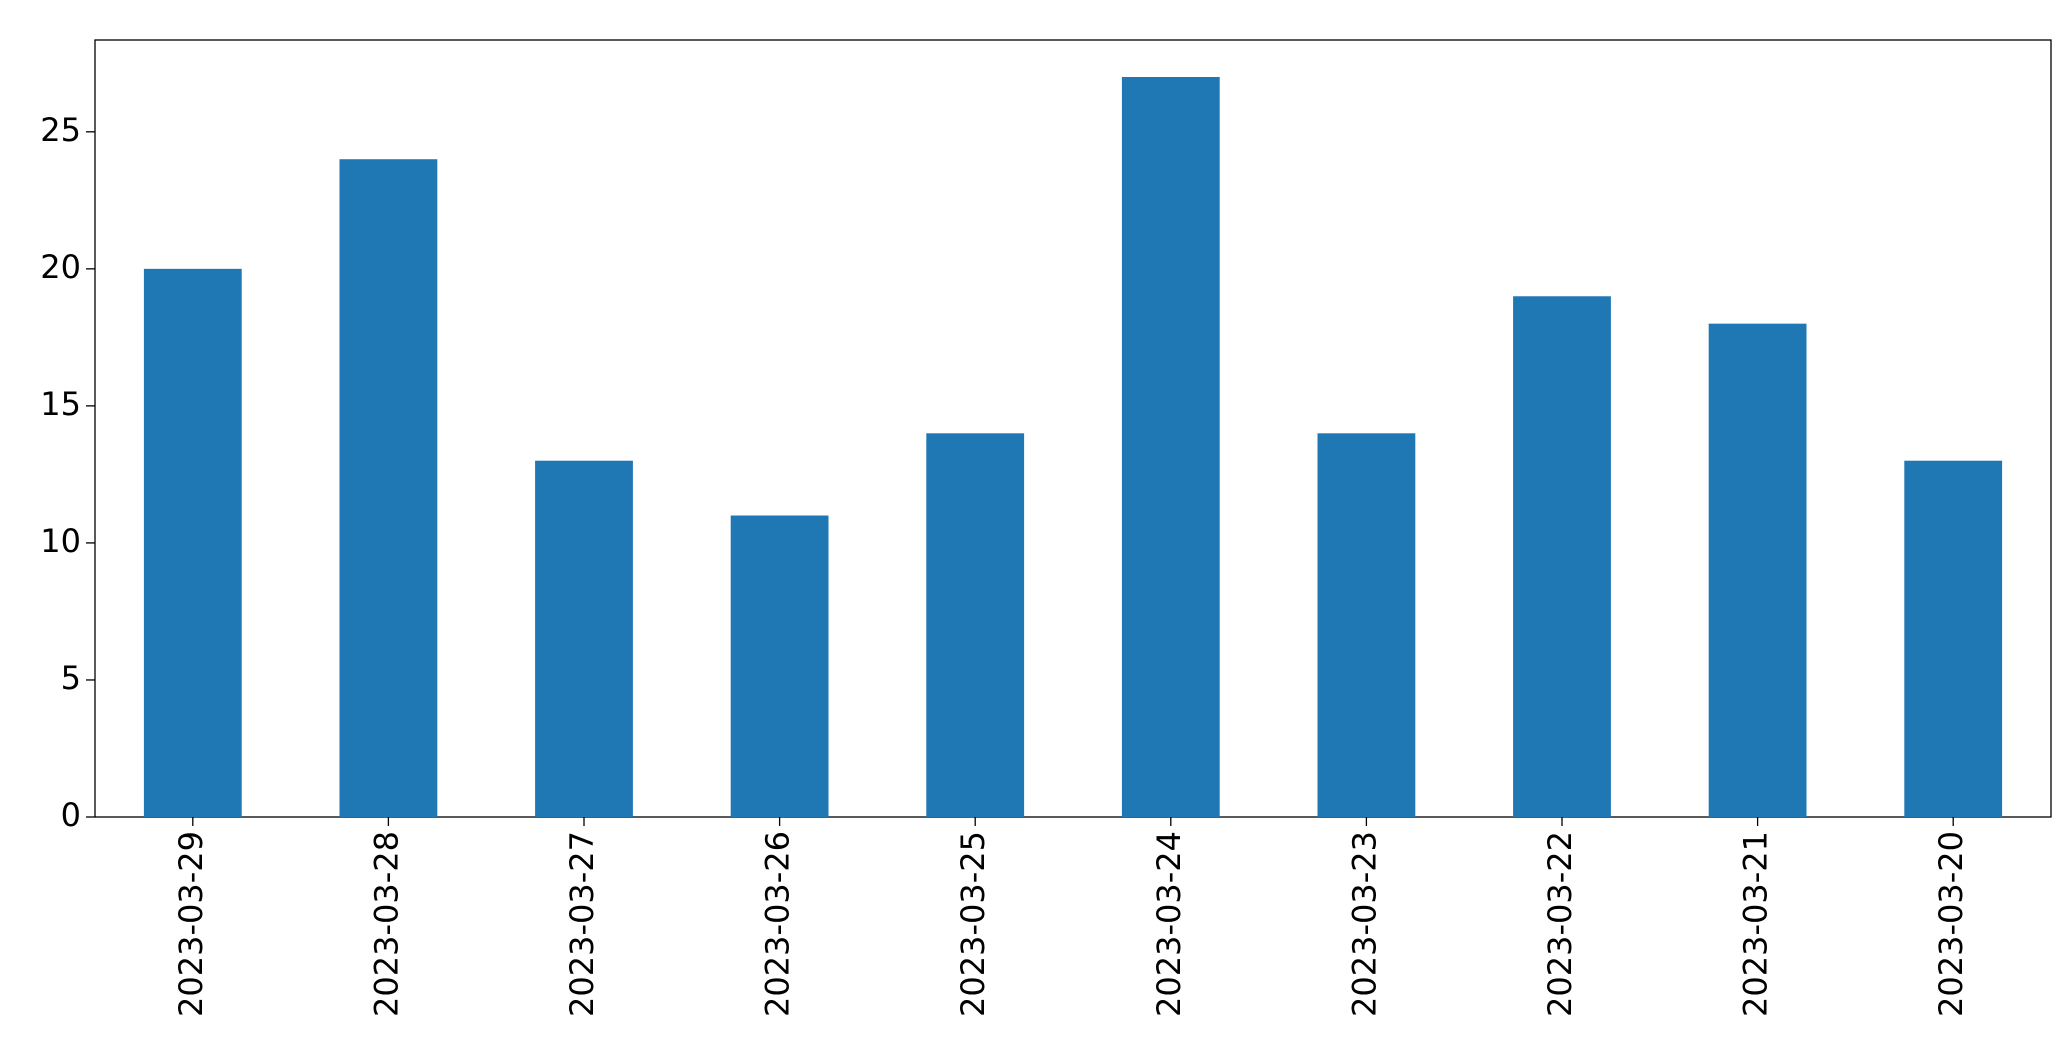 Image resolution: width=2071 pixels, height=1061 pixels. What do you see at coordinates (582, 924) in the screenshot?
I see `x-tick-label: 2023-03-27` at bounding box center [582, 924].